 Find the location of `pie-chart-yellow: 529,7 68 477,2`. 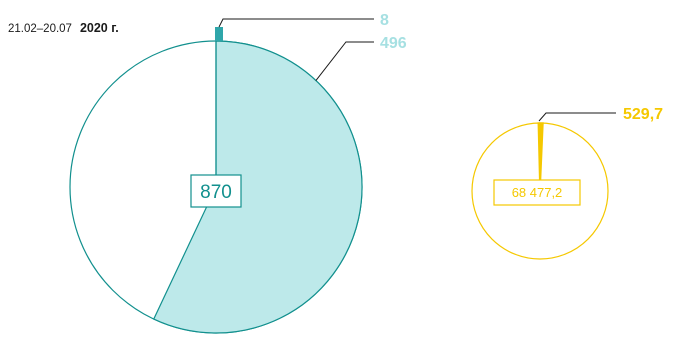

pie-chart-yellow: 529,7 68 477,2 is located at coordinates (567, 183).